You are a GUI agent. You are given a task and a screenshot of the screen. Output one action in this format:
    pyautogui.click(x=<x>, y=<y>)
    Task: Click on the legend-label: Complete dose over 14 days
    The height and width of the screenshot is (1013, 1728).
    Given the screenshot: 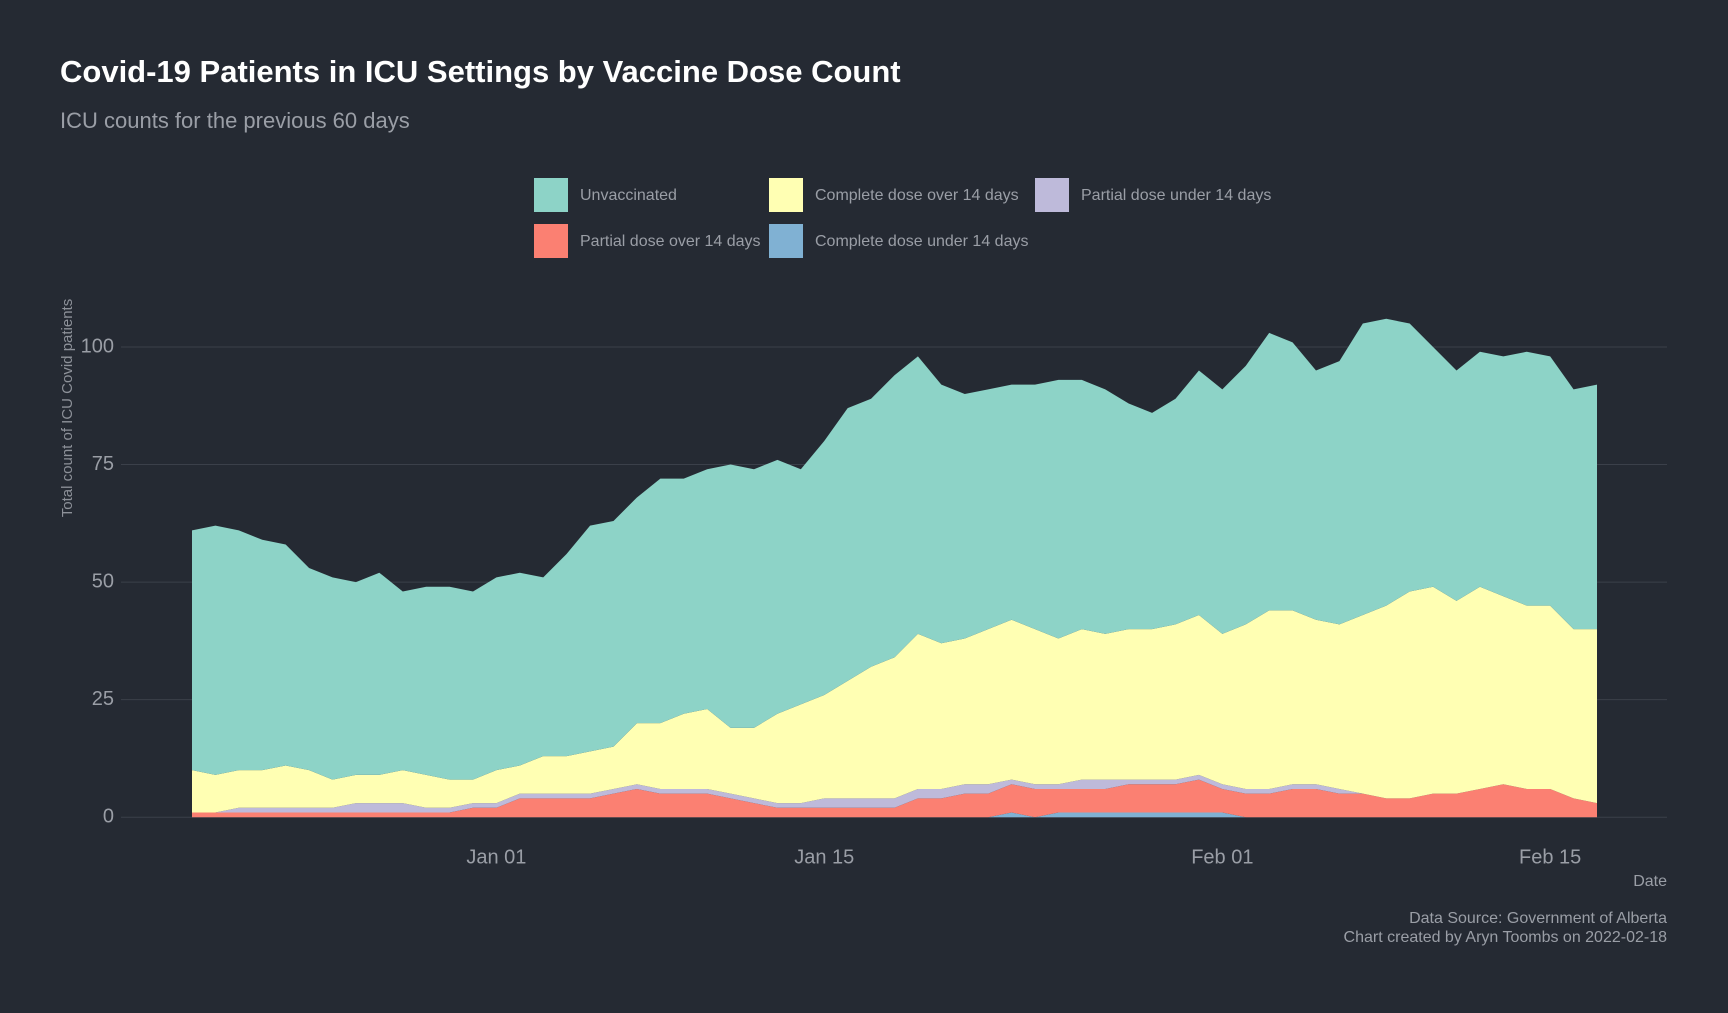 What is the action you would take?
    pyautogui.click(x=917, y=195)
    